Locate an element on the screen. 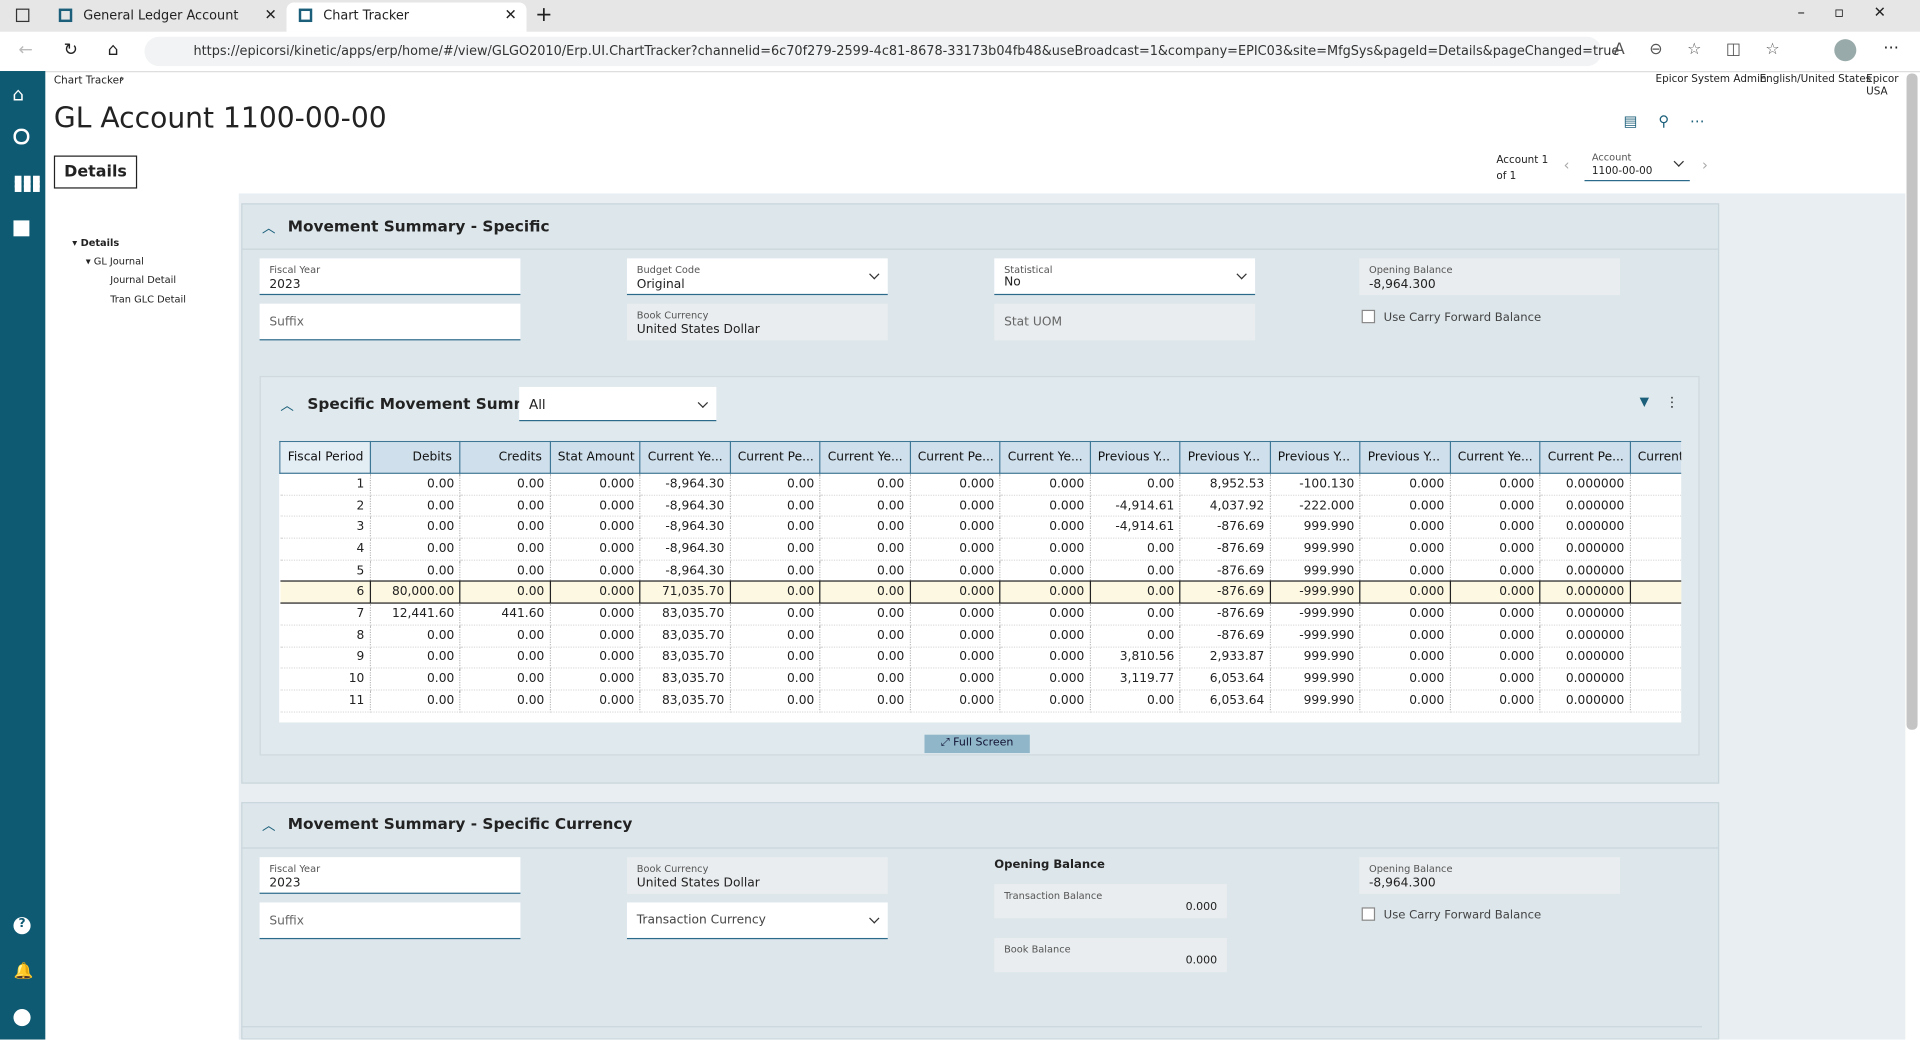  tree-node: Journal Detail is located at coordinates (143, 280).